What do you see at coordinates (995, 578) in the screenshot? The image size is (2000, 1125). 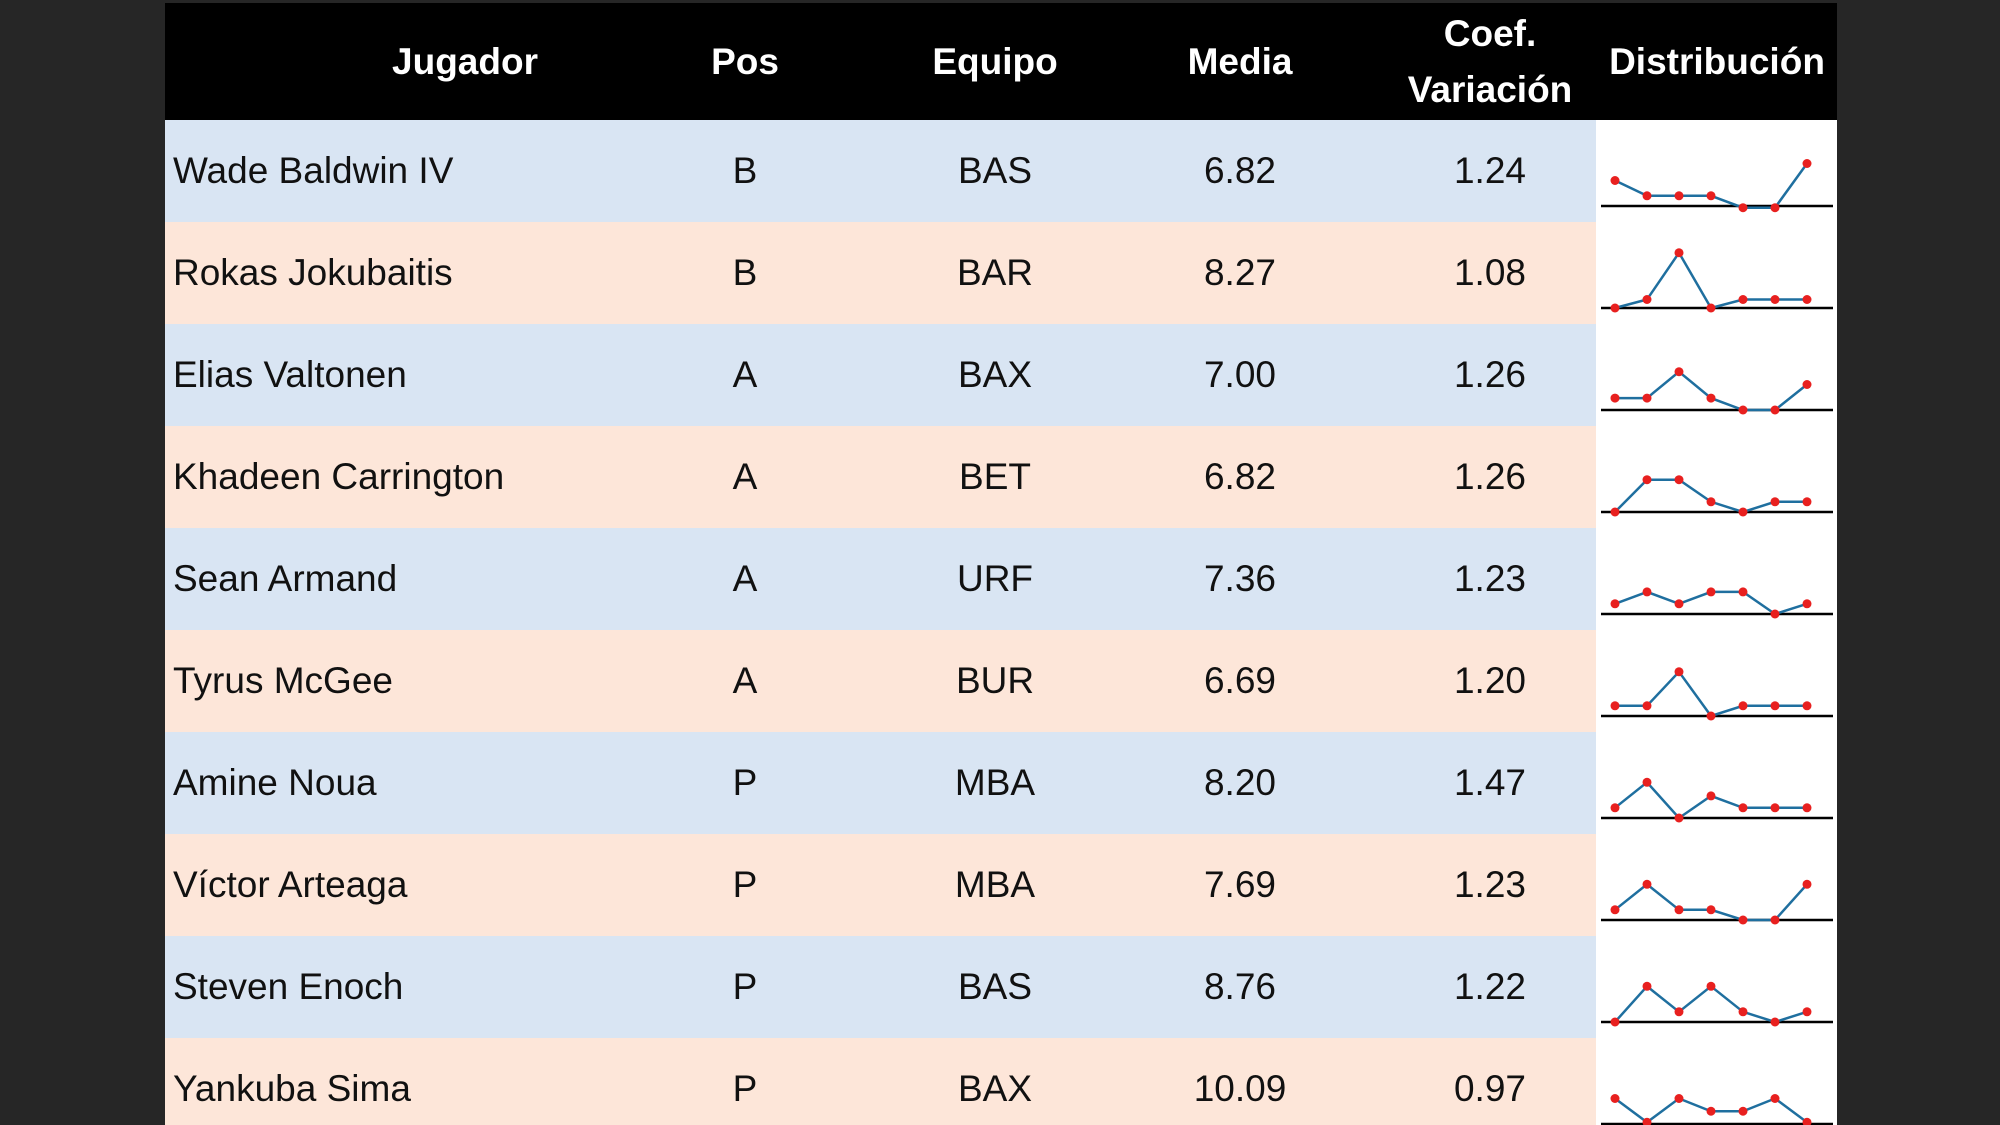 I see `player-team: URF` at bounding box center [995, 578].